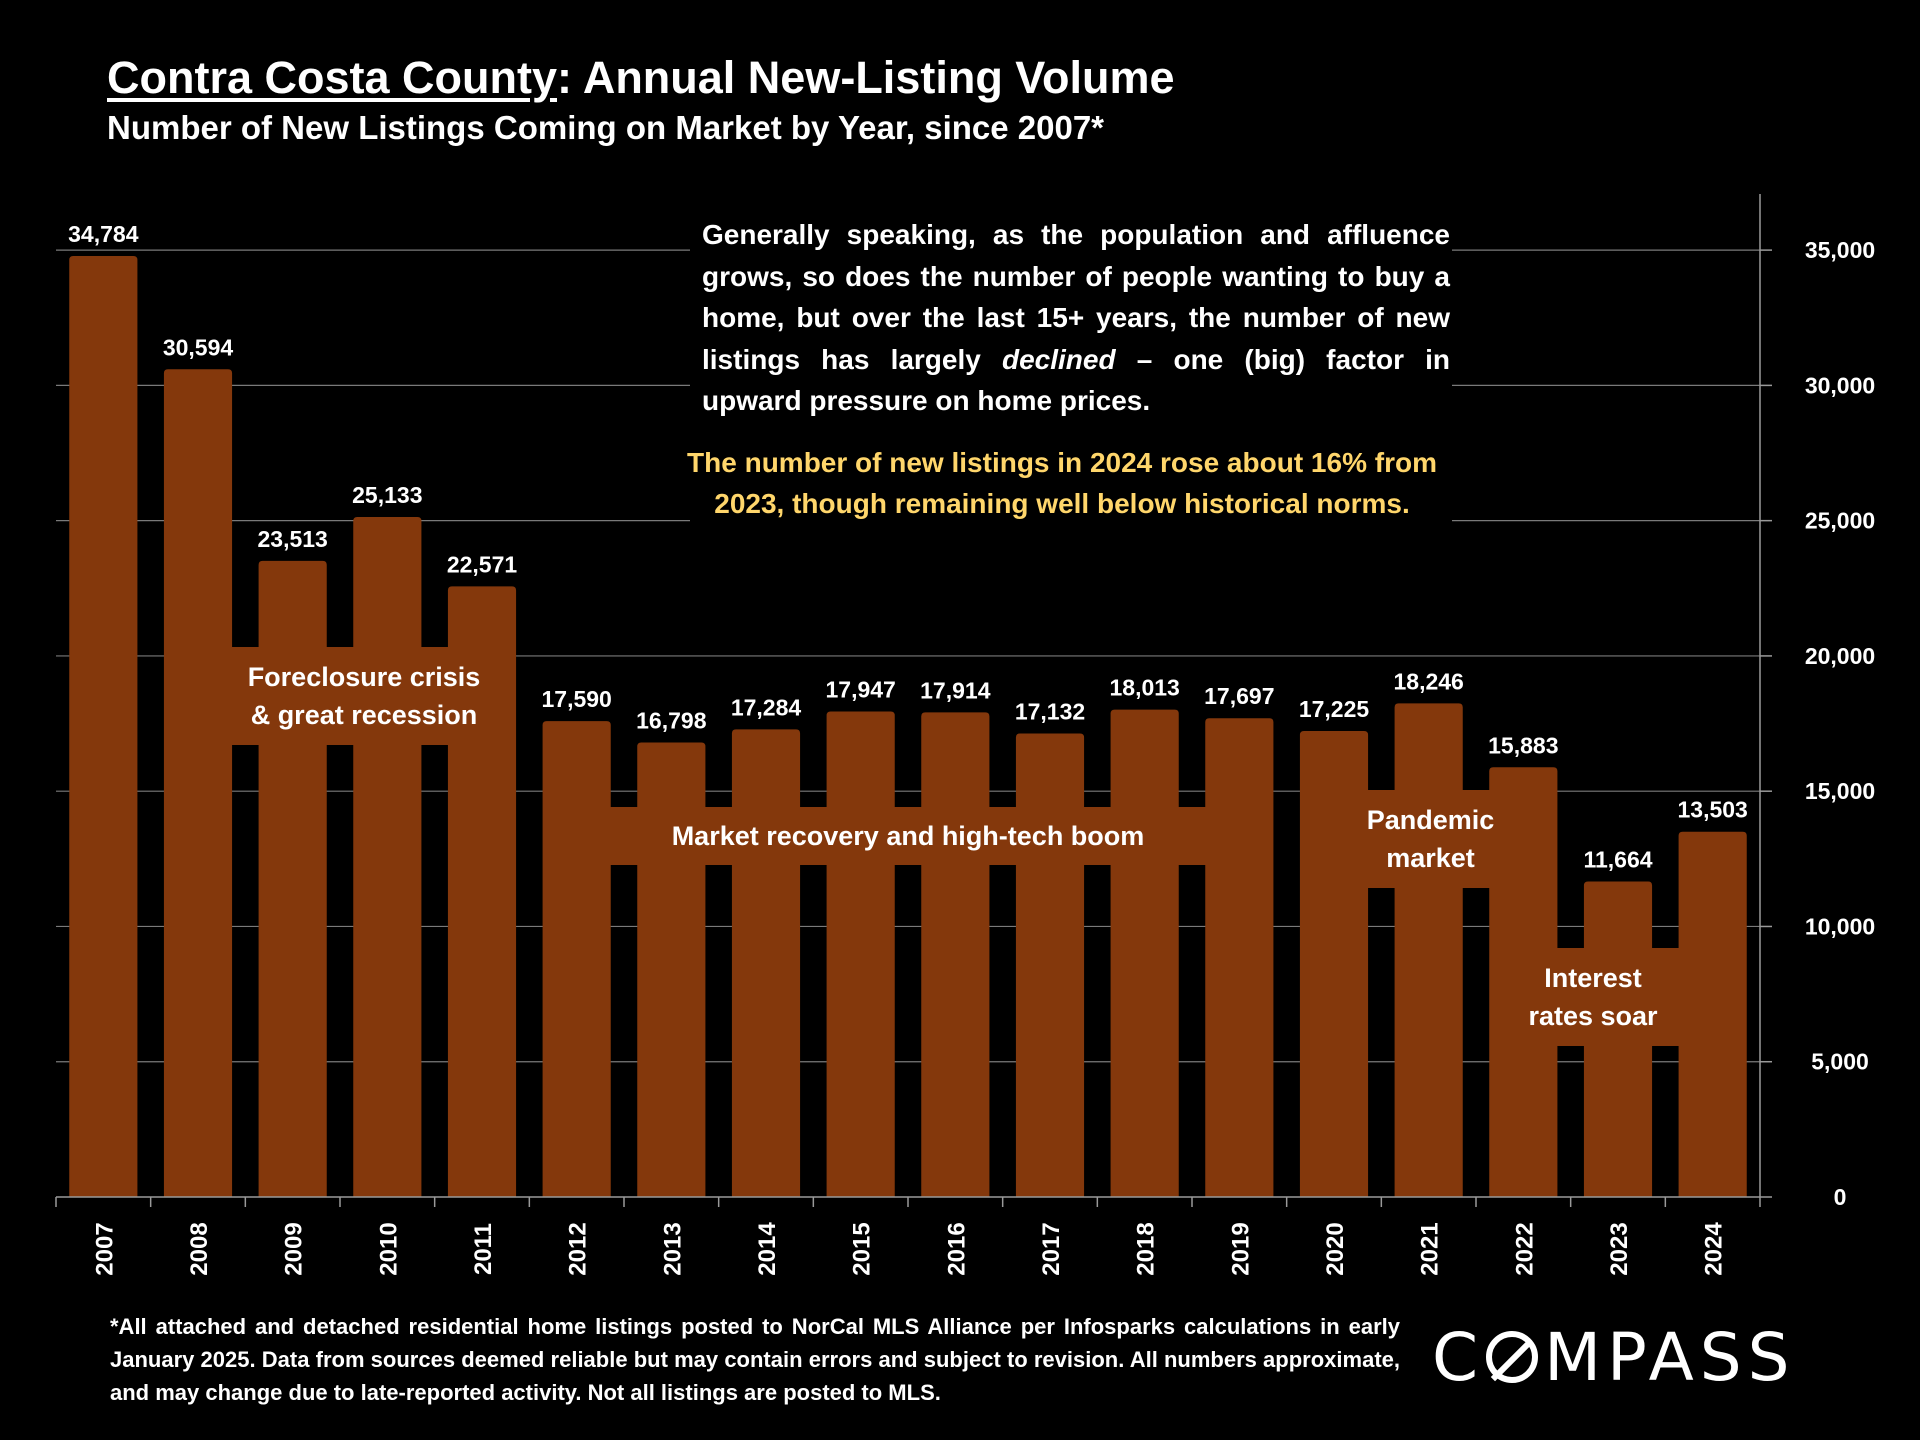  What do you see at coordinates (104, 1248) in the screenshot?
I see `x-tick-label: 2007` at bounding box center [104, 1248].